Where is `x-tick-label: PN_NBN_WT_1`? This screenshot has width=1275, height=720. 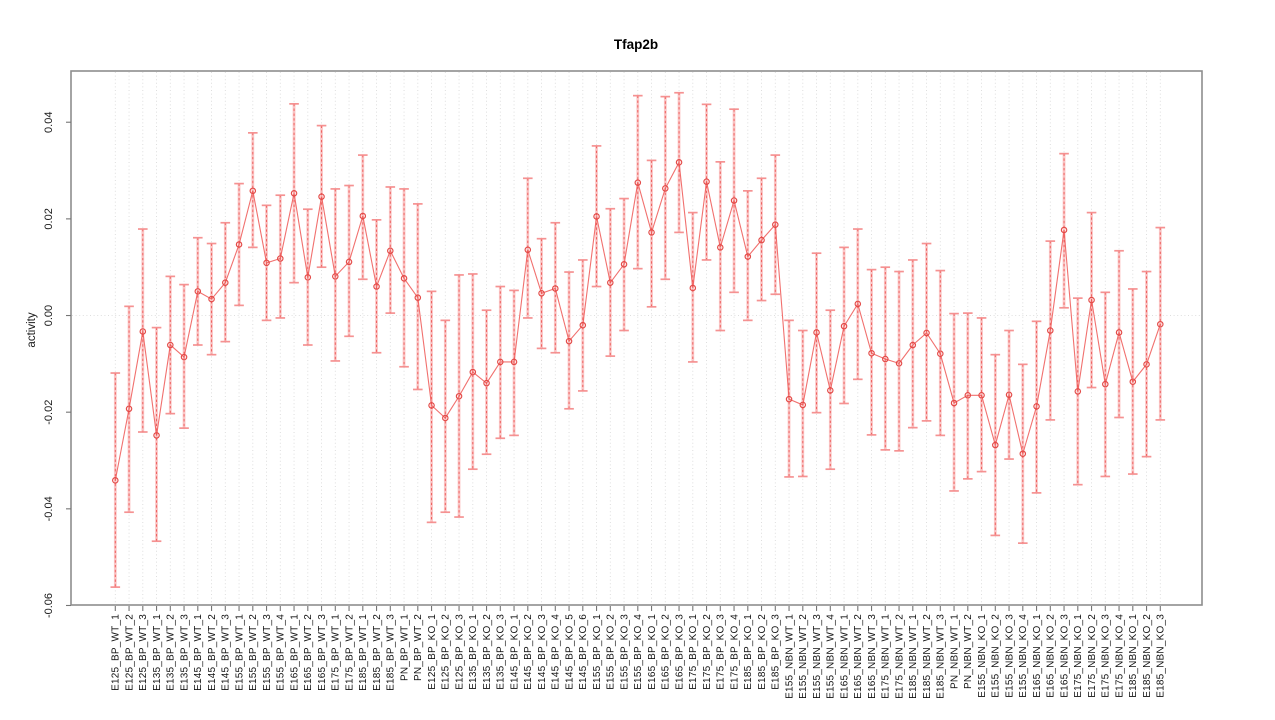 x-tick-label: PN_NBN_WT_1 is located at coordinates (954, 651).